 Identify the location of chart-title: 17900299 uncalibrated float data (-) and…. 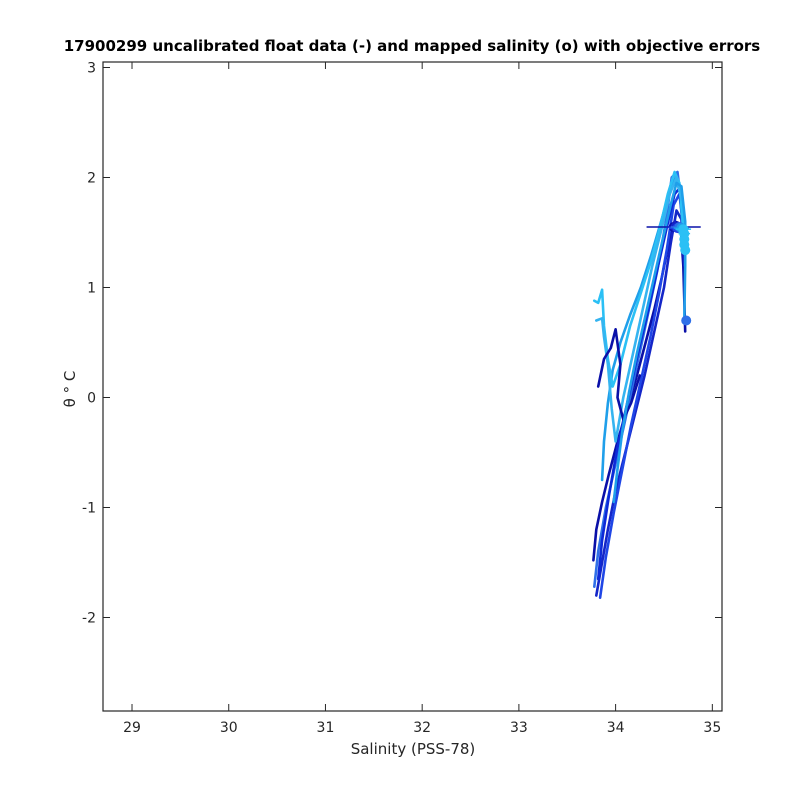
(412, 46).